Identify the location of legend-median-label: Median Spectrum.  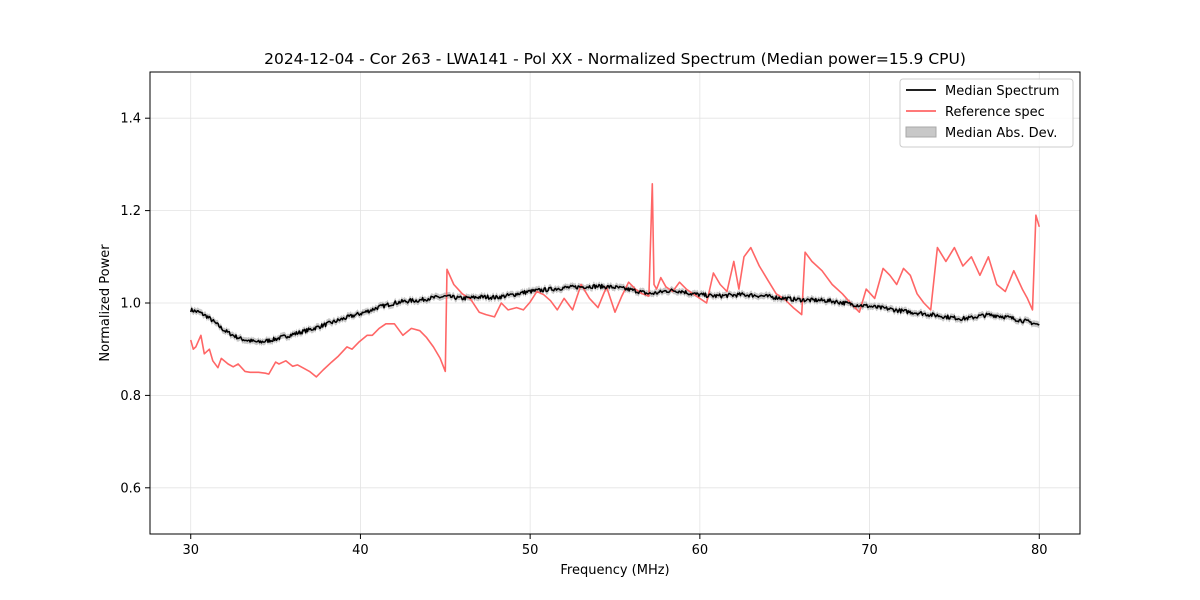
(1002, 91).